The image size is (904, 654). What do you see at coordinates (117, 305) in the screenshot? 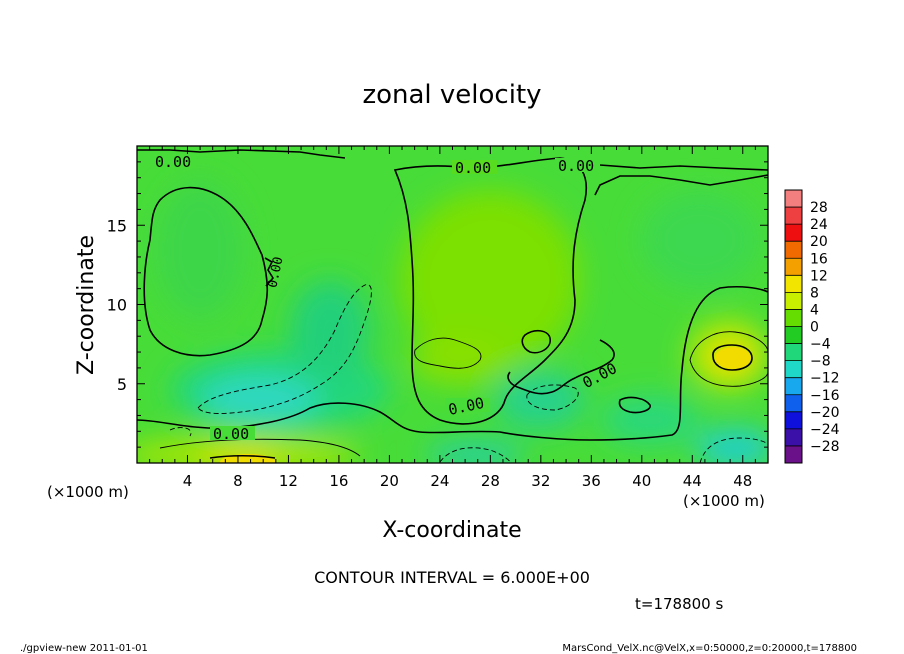
I see `y-tick-label: 10` at bounding box center [117, 305].